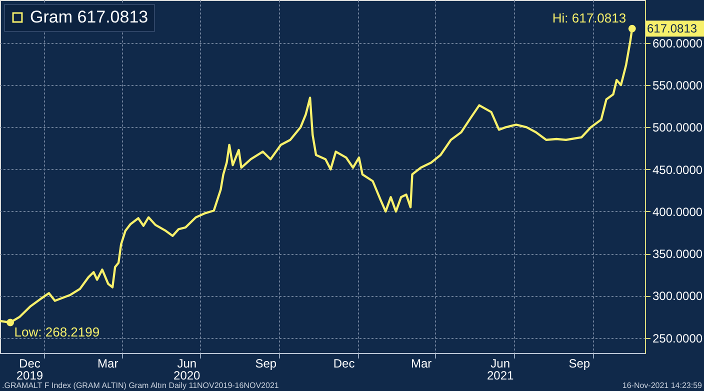 Image resolution: width=704 pixels, height=391 pixels. What do you see at coordinates (141, 385) in the screenshot?
I see `text: .GRAMALT F Index (GRAM ALTIN) Gram Altın Daily 11NOV2019-16NOV2021` at bounding box center [141, 385].